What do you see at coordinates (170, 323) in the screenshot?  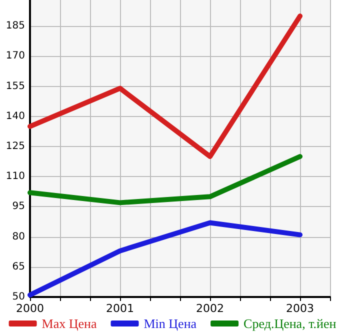 I see `legend-label: Min Цена` at bounding box center [170, 323].